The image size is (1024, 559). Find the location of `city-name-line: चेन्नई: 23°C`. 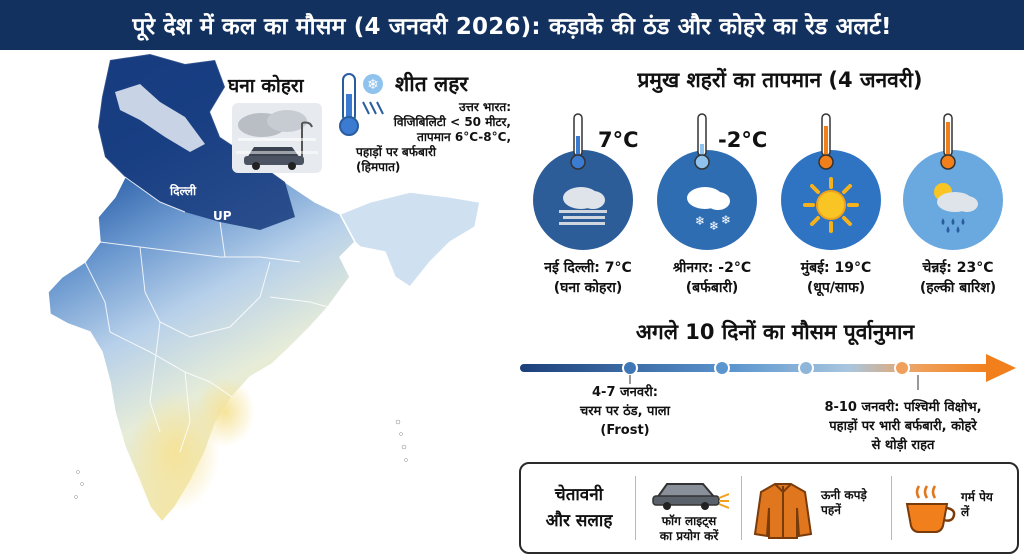

city-name-line: चेन्नई: 23°C is located at coordinates (958, 268).